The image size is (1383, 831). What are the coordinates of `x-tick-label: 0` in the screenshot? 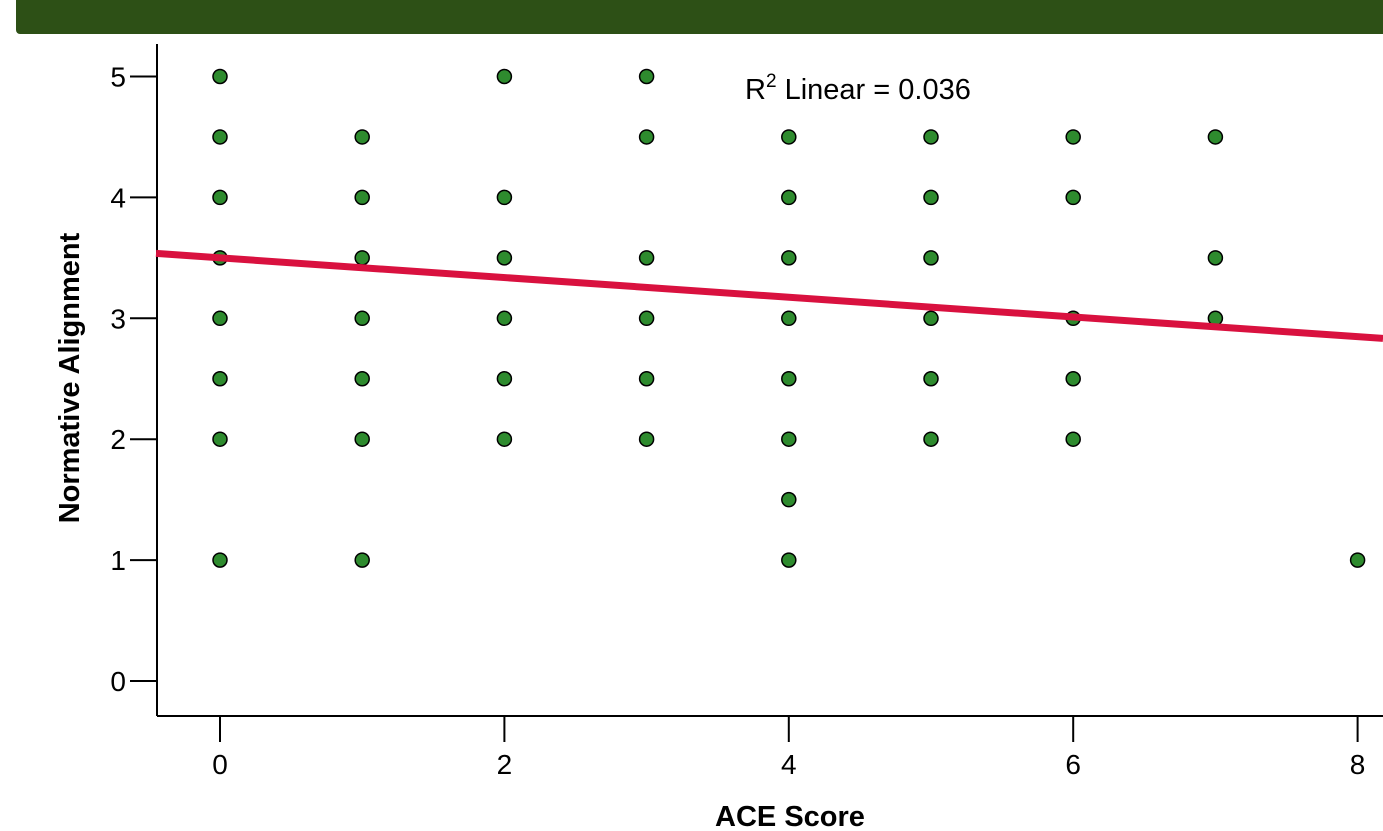 It's located at (220, 764).